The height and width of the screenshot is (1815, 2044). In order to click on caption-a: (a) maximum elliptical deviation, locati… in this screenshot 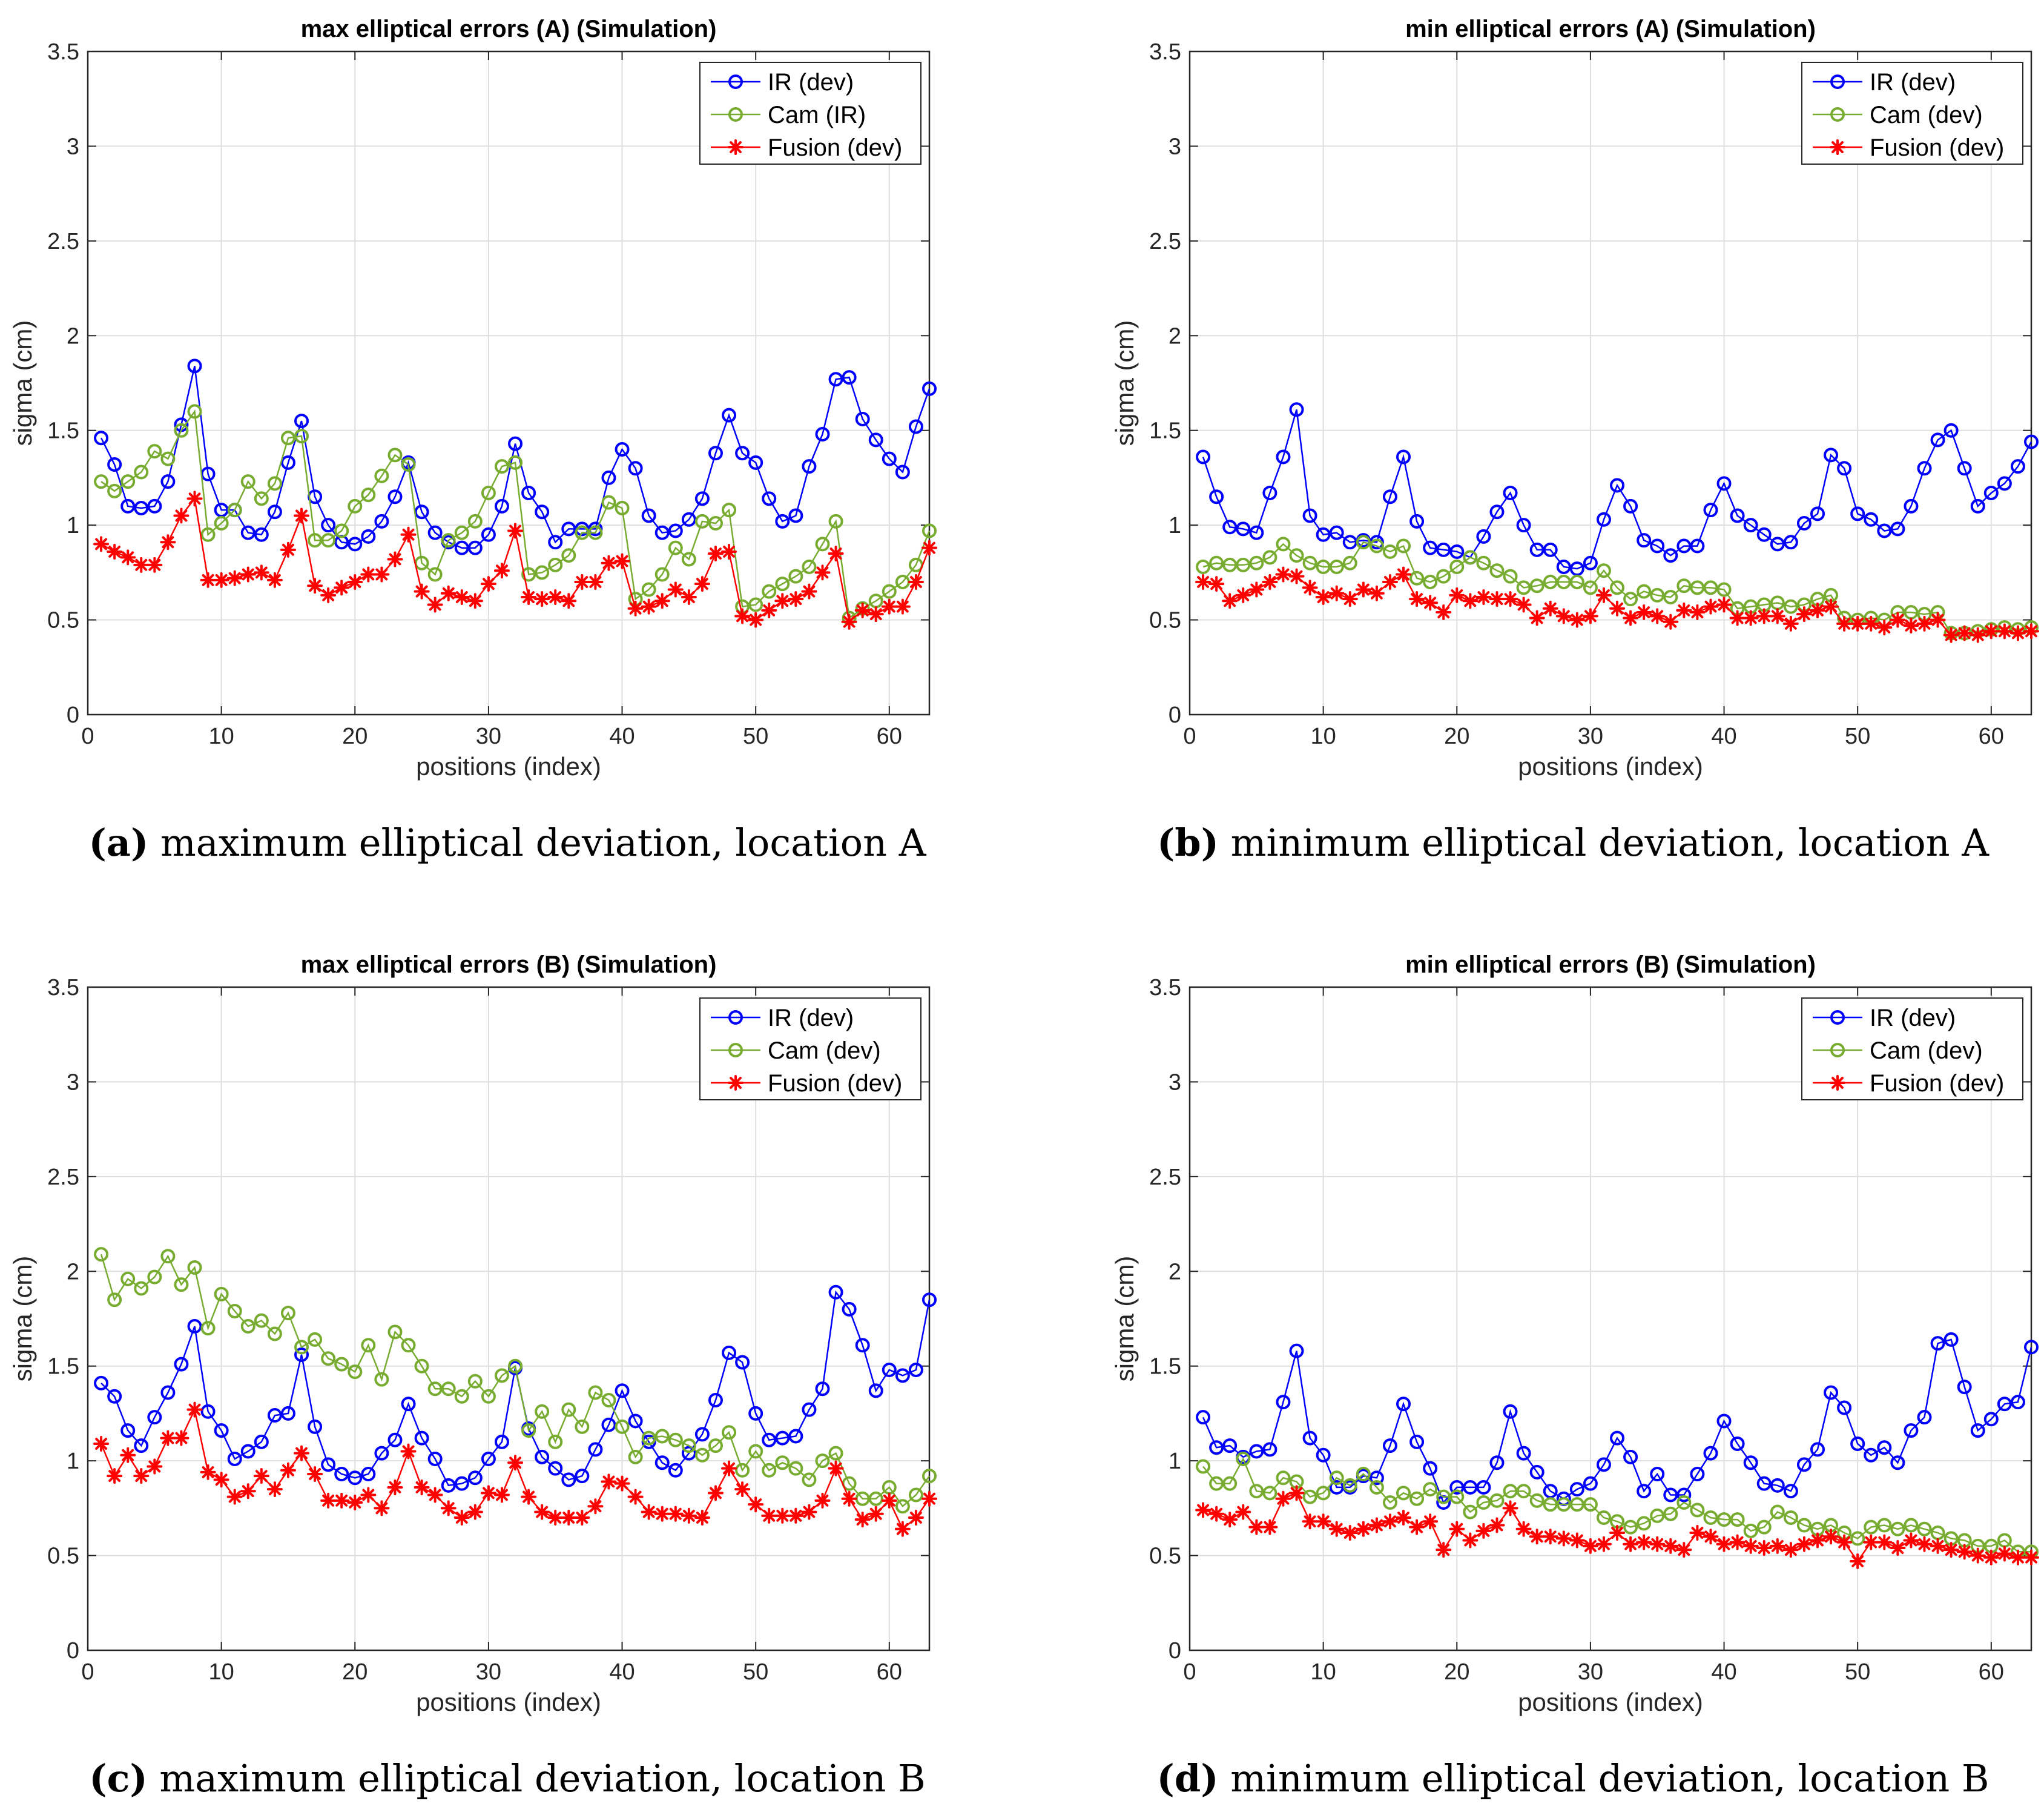, I will do `click(507, 843)`.